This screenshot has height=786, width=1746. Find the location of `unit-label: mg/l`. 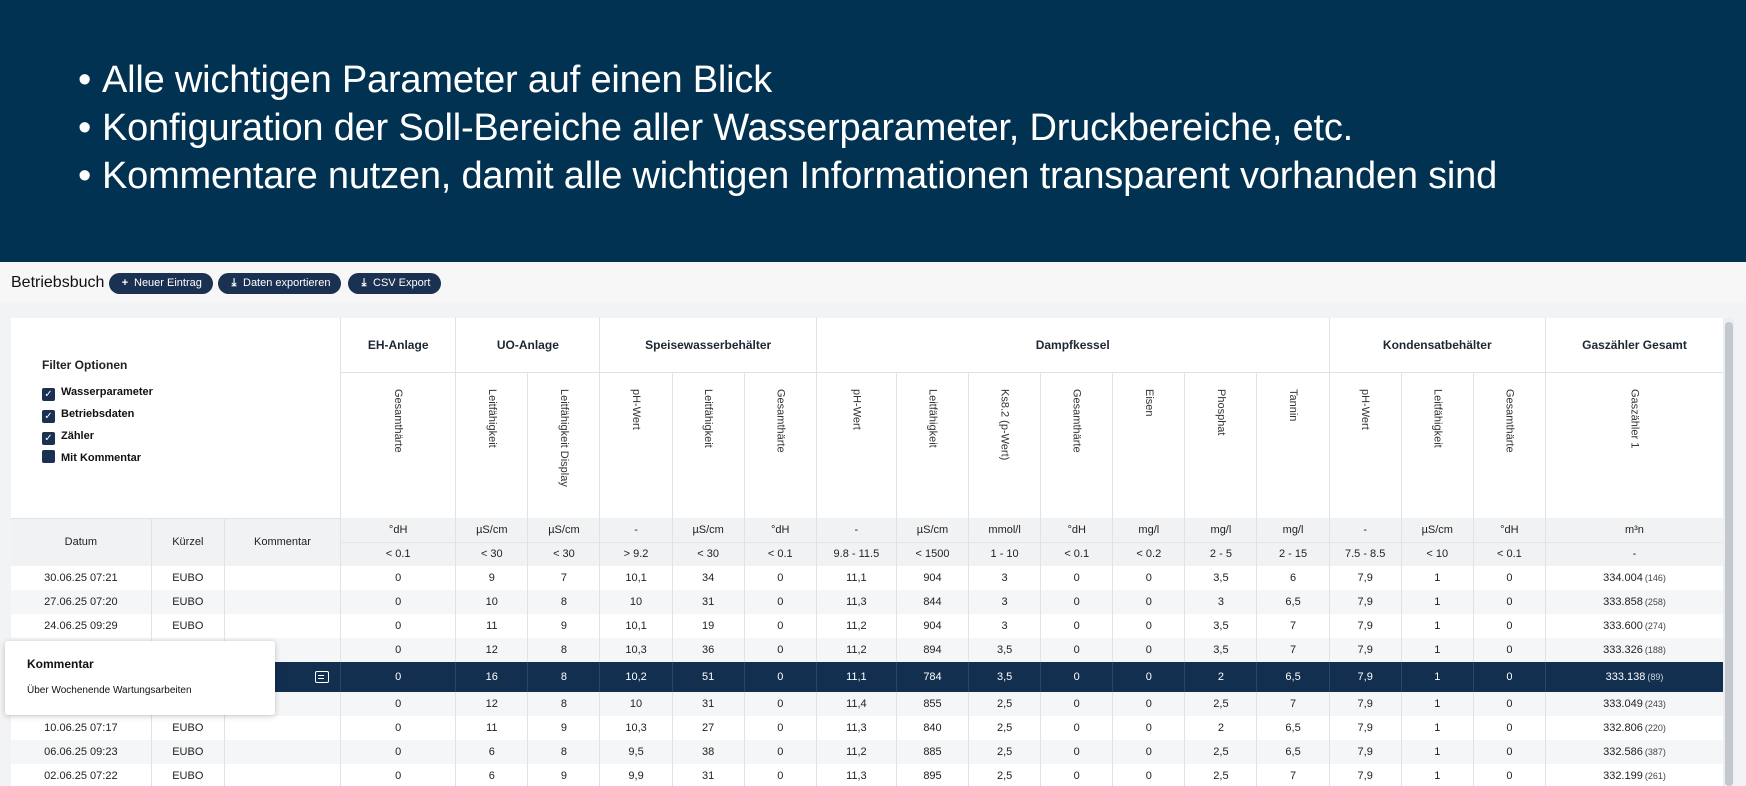

unit-label: mg/l is located at coordinates (1221, 530).